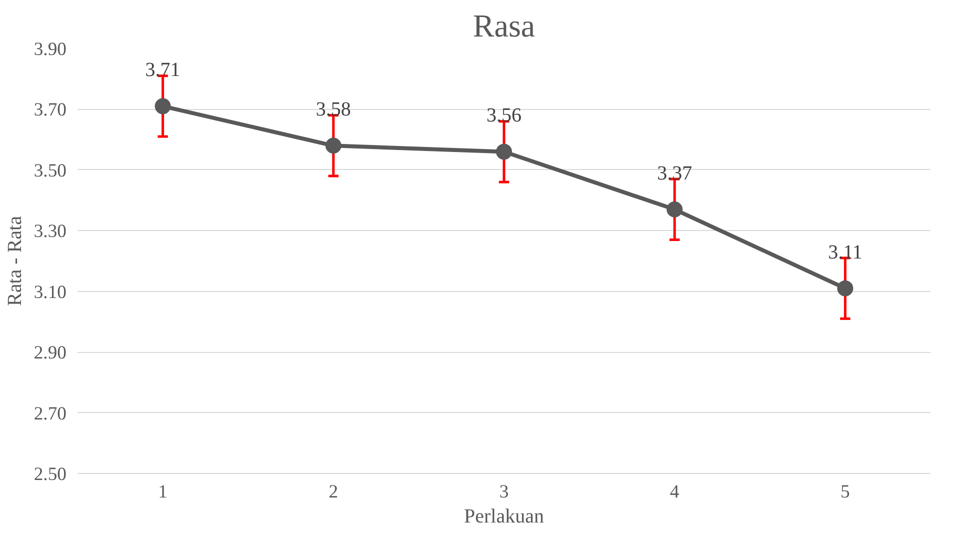 This screenshot has width=960, height=538. Describe the element at coordinates (50, 413) in the screenshot. I see `y-tick-label: 2.70` at that location.